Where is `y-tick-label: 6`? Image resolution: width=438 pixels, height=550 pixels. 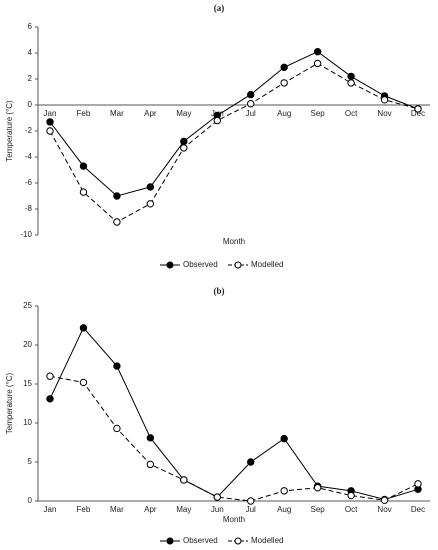 y-tick-label: 6 is located at coordinates (30, 26).